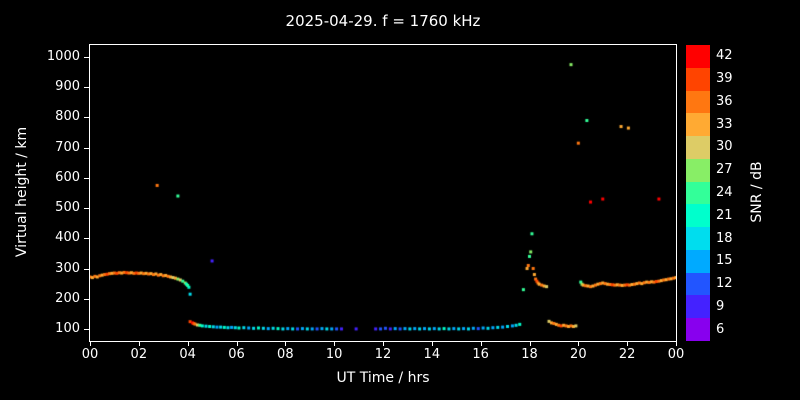 This screenshot has height=400, width=800. I want to click on y-tick-label: 300, so click(67, 268).